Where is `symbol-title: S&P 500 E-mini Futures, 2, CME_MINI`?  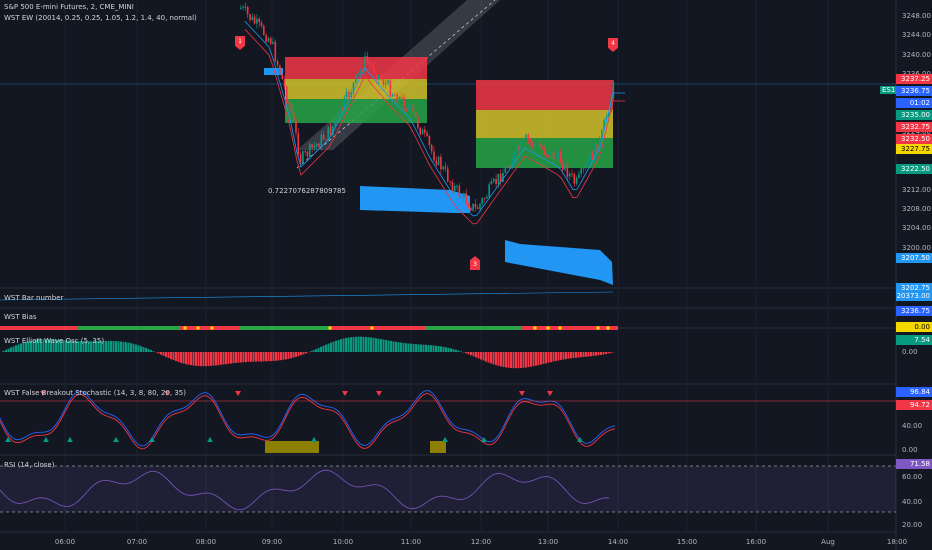 symbol-title: S&P 500 E-mini Futures, 2, CME_MINI is located at coordinates (69, 7).